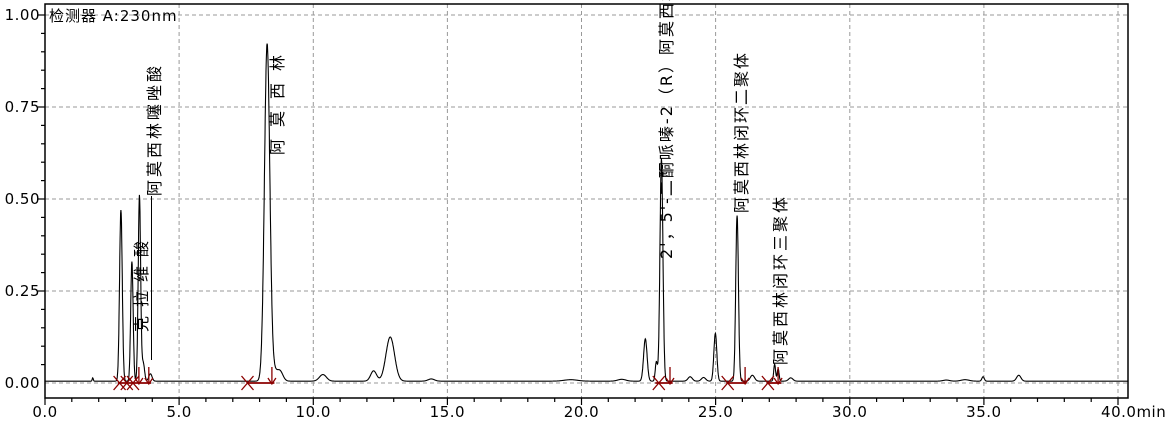  Describe the element at coordinates (141, 281) in the screenshot. I see `peak-label-clavulanic-acid: 克拉维酸` at that location.